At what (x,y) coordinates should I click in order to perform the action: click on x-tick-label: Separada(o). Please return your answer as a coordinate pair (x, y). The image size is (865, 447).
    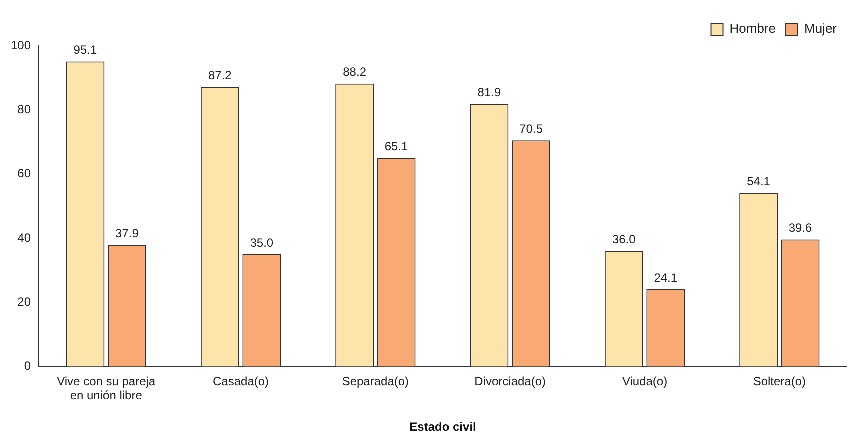
    Looking at the image, I should click on (376, 381).